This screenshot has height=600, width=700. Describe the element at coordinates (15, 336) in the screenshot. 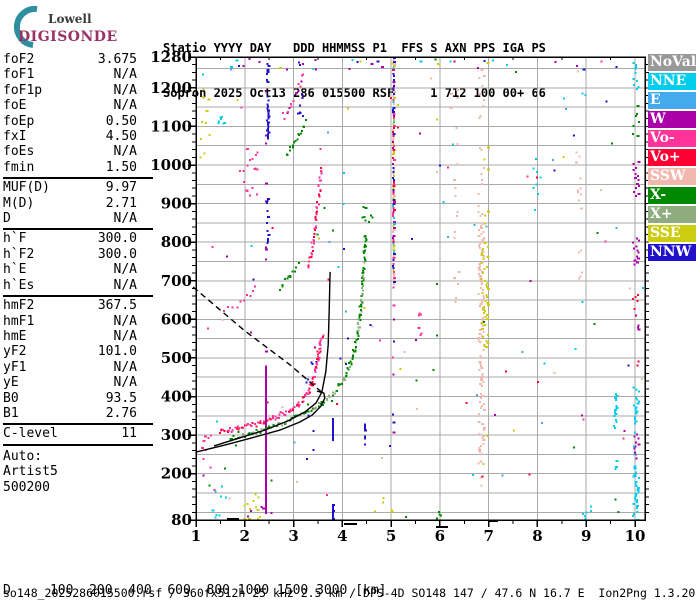

I see `param-label: hmE` at that location.